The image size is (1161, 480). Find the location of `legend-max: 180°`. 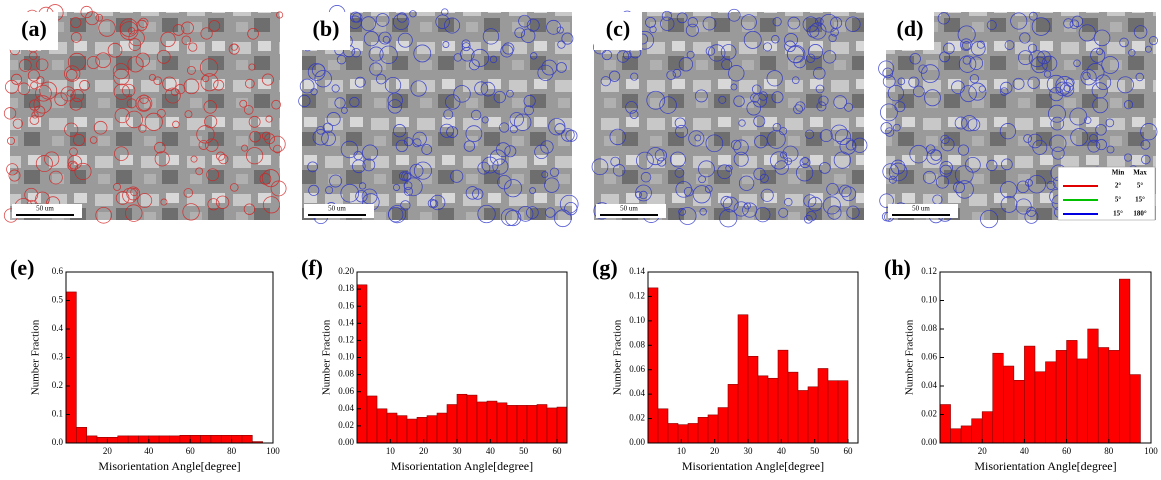

legend-max: 180° is located at coordinates (1140, 214).